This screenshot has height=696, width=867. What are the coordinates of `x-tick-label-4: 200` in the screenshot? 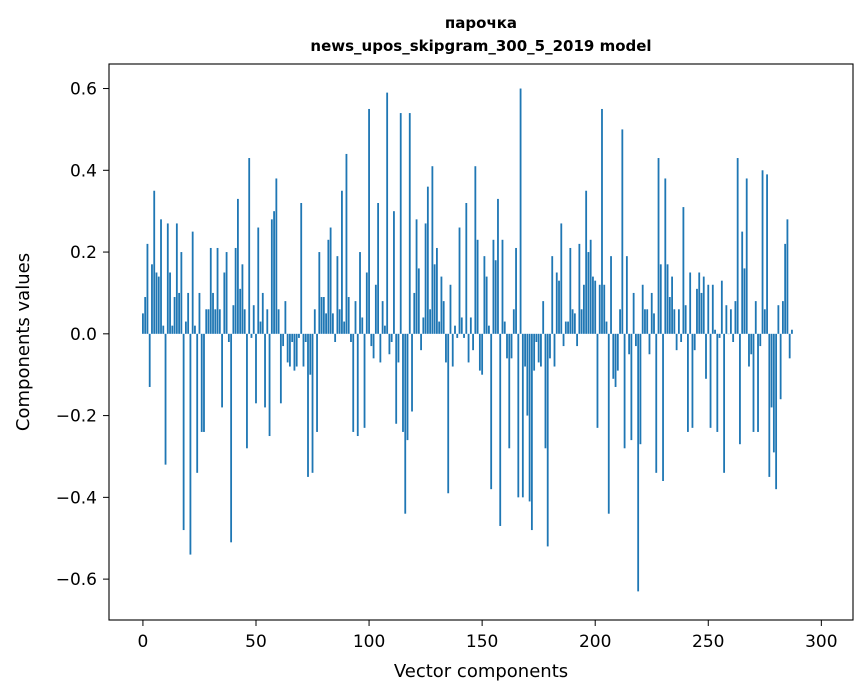 It's located at (595, 642).